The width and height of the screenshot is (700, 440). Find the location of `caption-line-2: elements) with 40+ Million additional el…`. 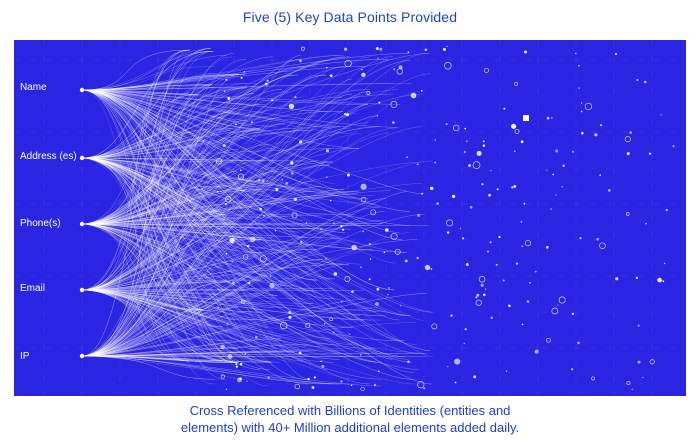

caption-line-2: elements) with 40+ Million additional el… is located at coordinates (350, 427).